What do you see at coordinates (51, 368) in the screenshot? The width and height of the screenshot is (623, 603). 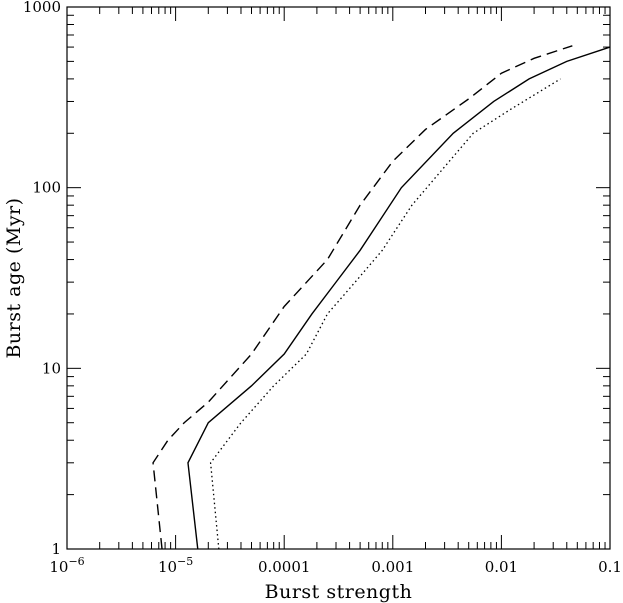 I see `y-tick-label: 10` at bounding box center [51, 368].